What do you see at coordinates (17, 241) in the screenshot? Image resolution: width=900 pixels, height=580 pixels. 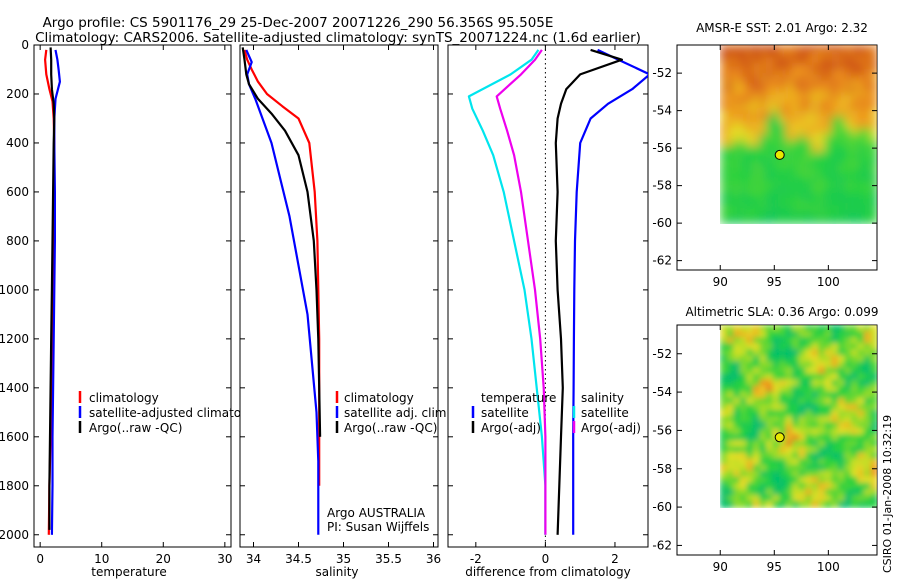 I see `y-tick-label: 800` at bounding box center [17, 241].